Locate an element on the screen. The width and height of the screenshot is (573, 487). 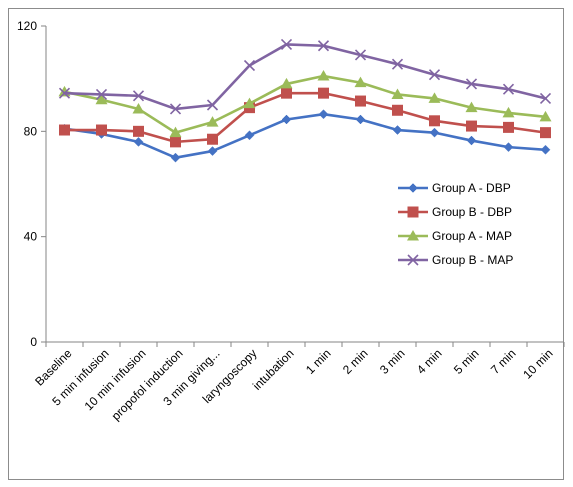
legend-item: Group B - MAP is located at coordinates (455, 260).